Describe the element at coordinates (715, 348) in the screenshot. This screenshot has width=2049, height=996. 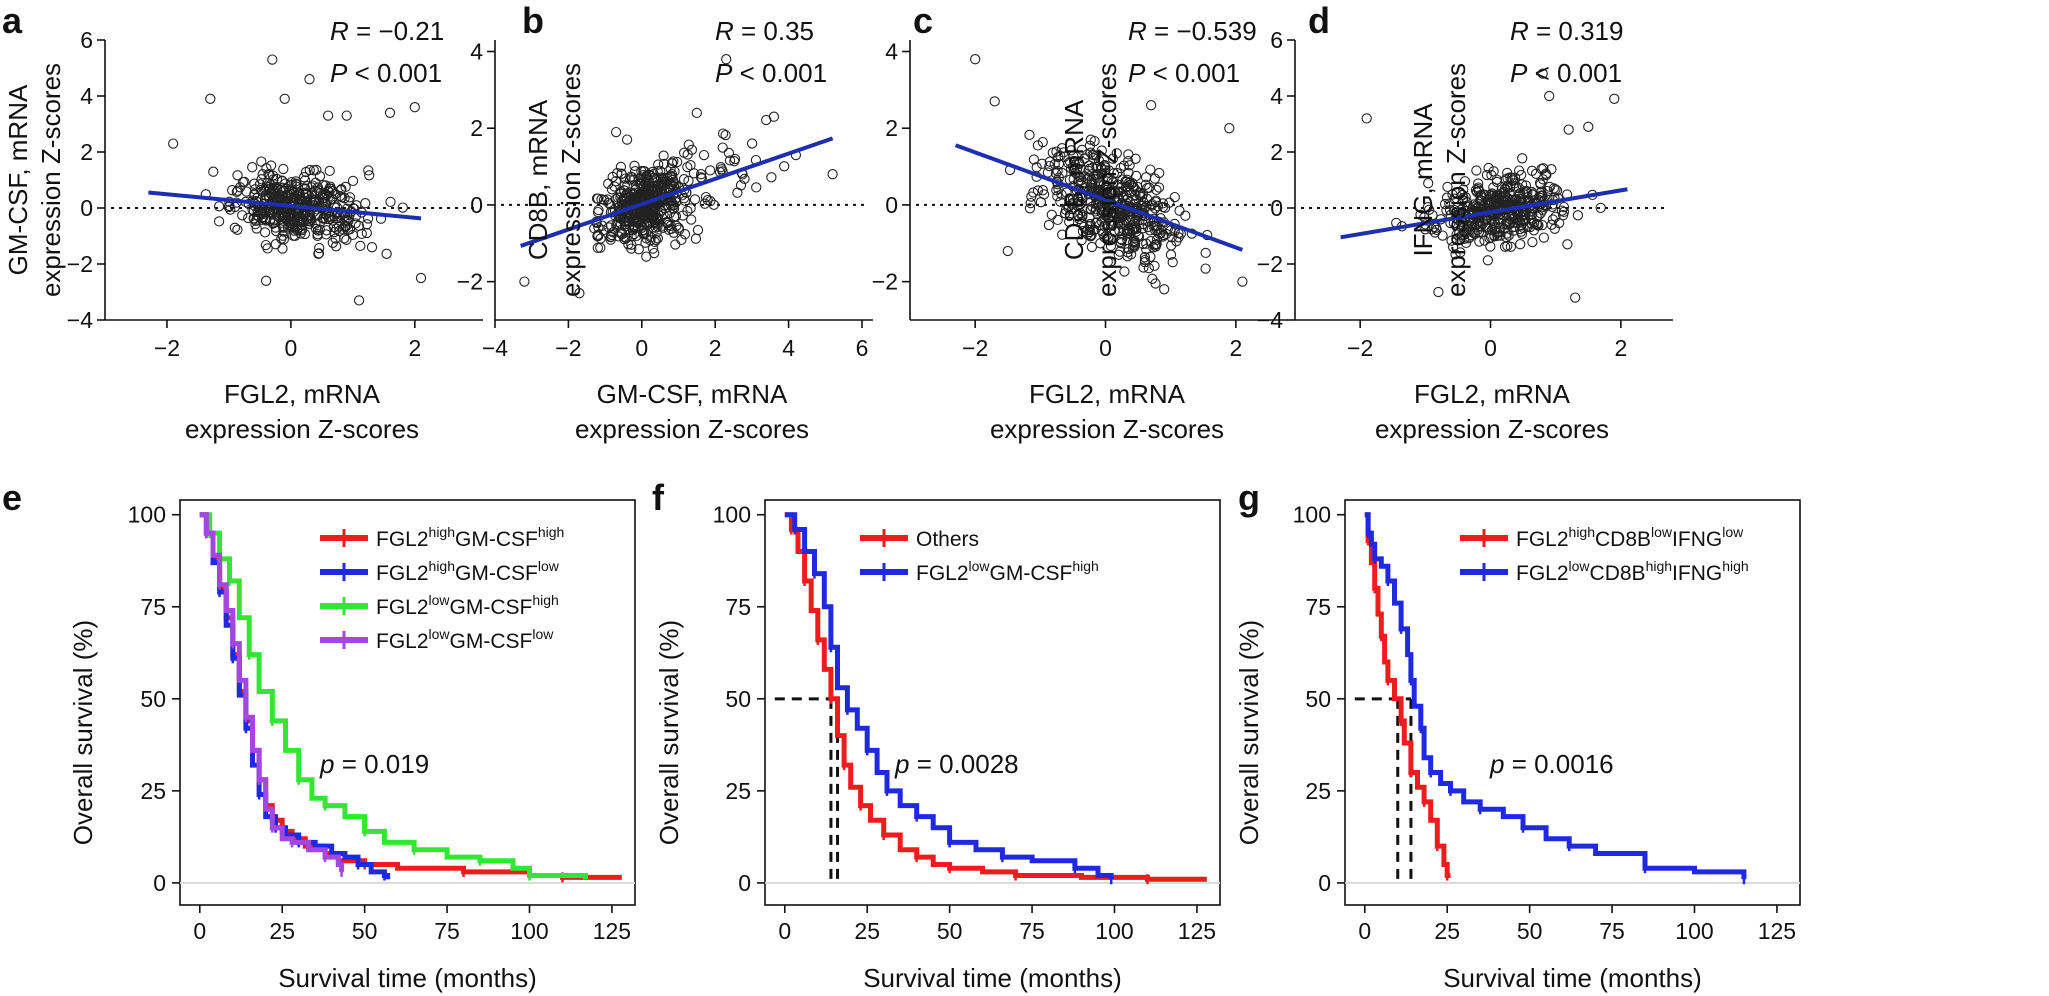
I see `x-tick-label: 2` at that location.